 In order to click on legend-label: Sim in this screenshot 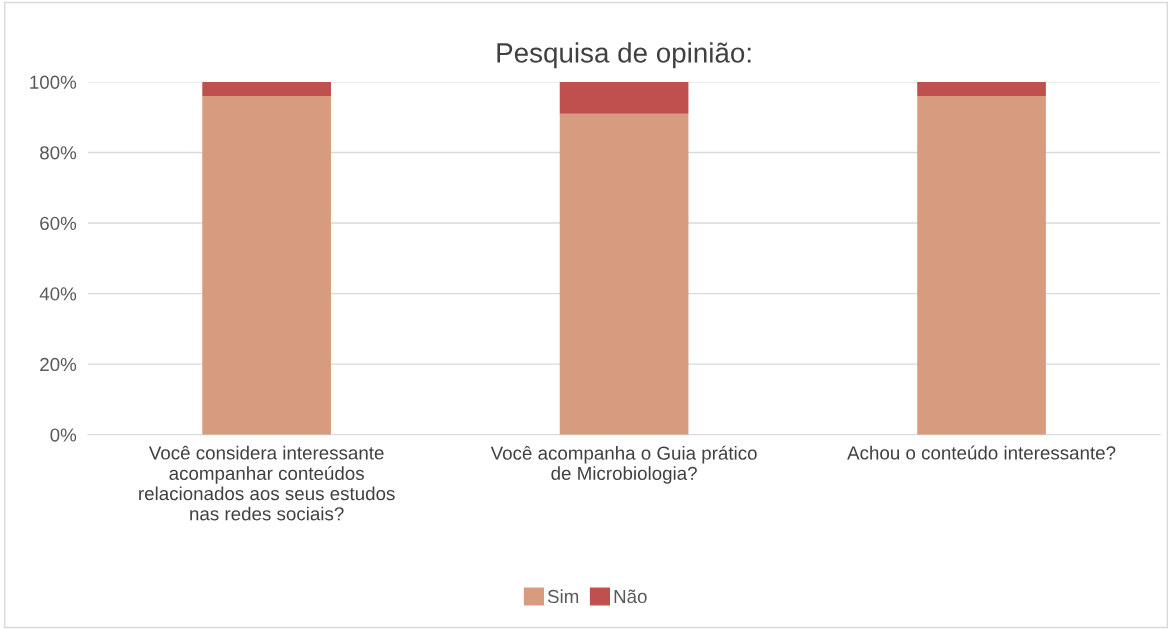, I will do `click(563, 596)`.